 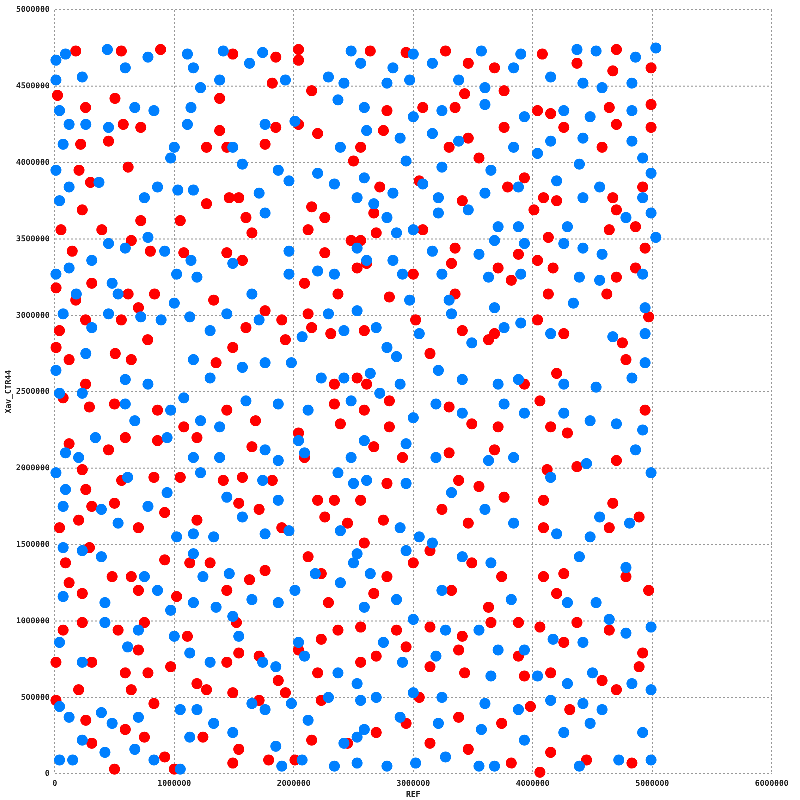 What do you see at coordinates (35, 697) in the screenshot?
I see `y-tick-label: 500000` at bounding box center [35, 697].